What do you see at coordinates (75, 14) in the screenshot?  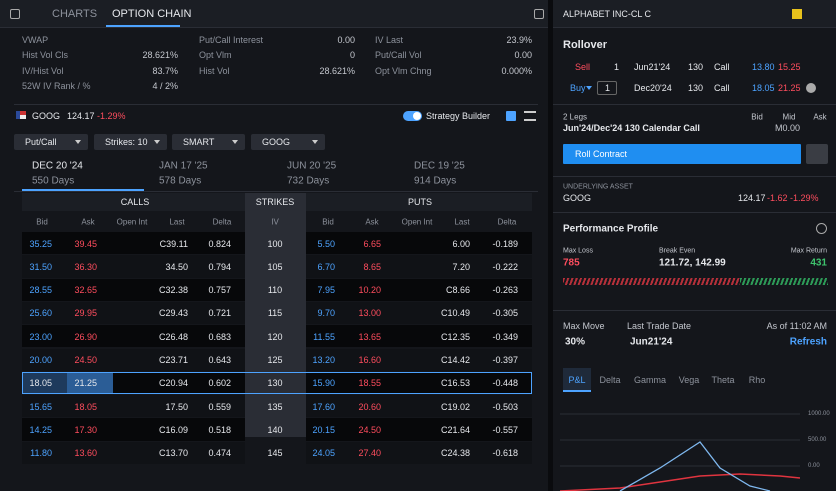 I see `tab: CHARTS` at bounding box center [75, 14].